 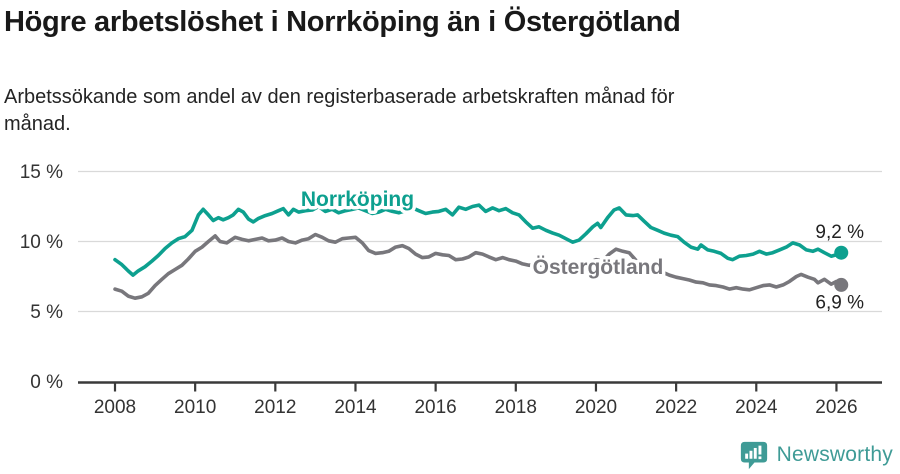 I want to click on x-tick-label-2022: 2022, so click(x=676, y=407).